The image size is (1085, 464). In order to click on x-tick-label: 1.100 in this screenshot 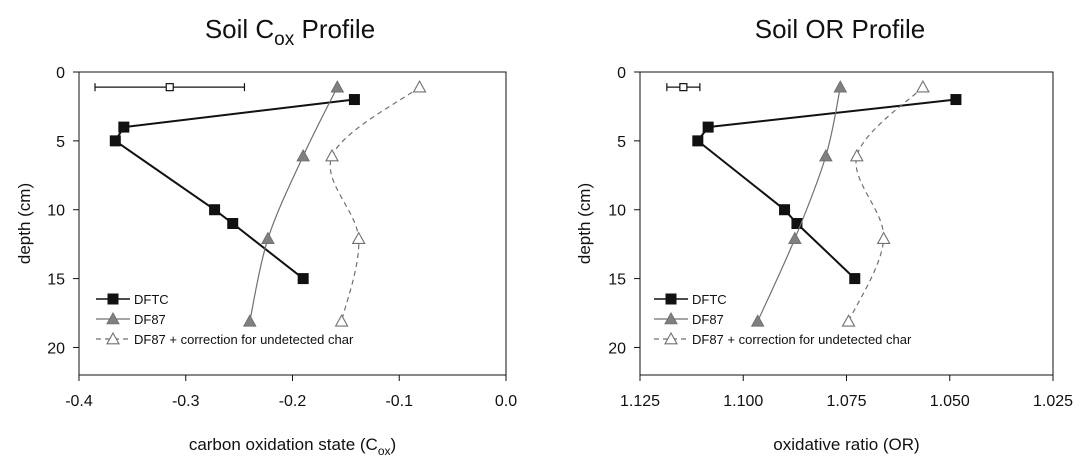, I will do `click(743, 401)`.